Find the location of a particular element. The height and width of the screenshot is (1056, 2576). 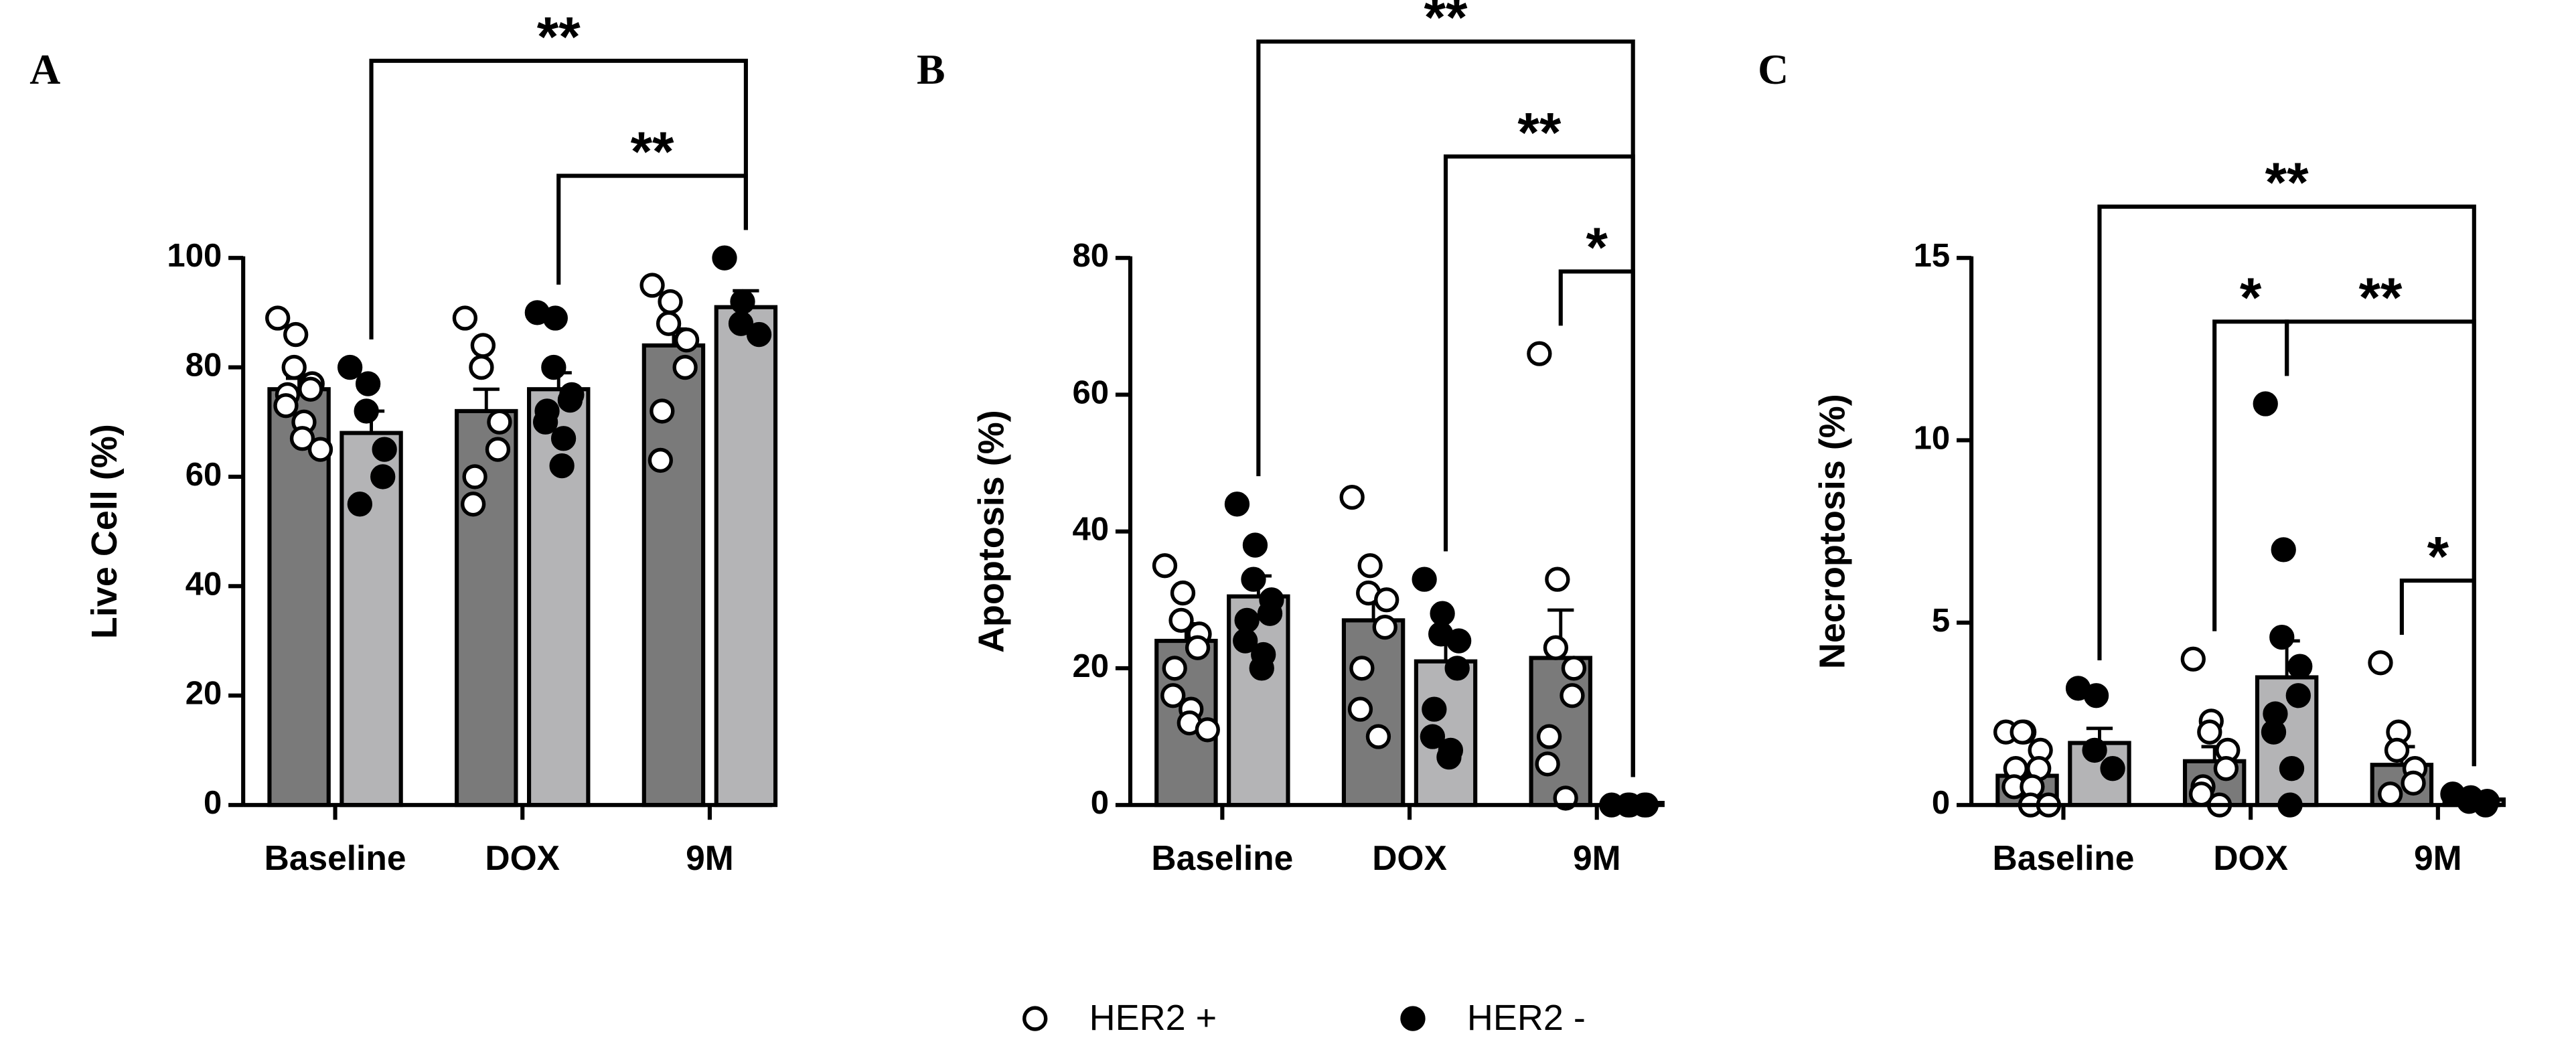

legend-label: HER2 + is located at coordinates (1153, 1018).